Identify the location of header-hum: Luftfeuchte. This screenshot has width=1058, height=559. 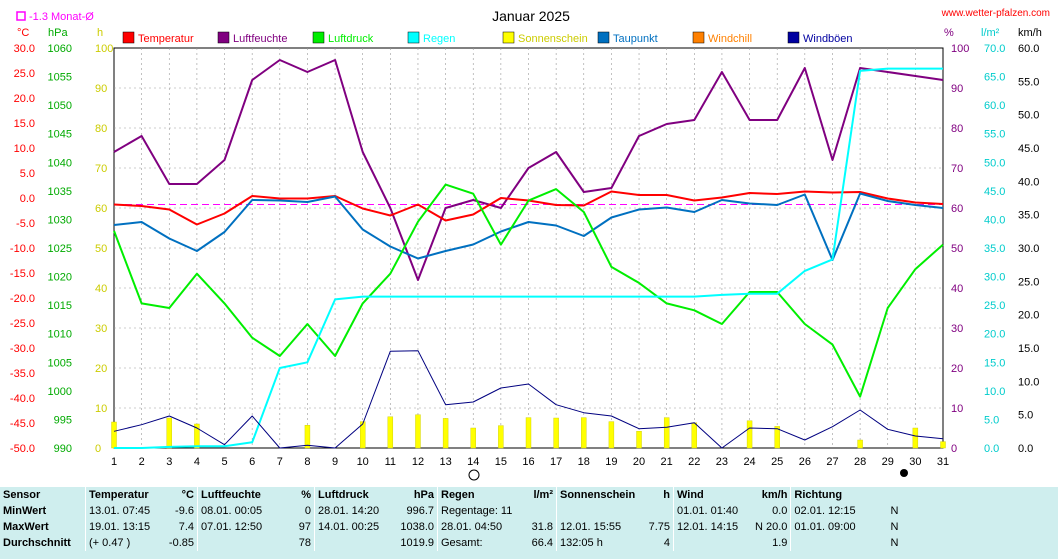
(236, 495).